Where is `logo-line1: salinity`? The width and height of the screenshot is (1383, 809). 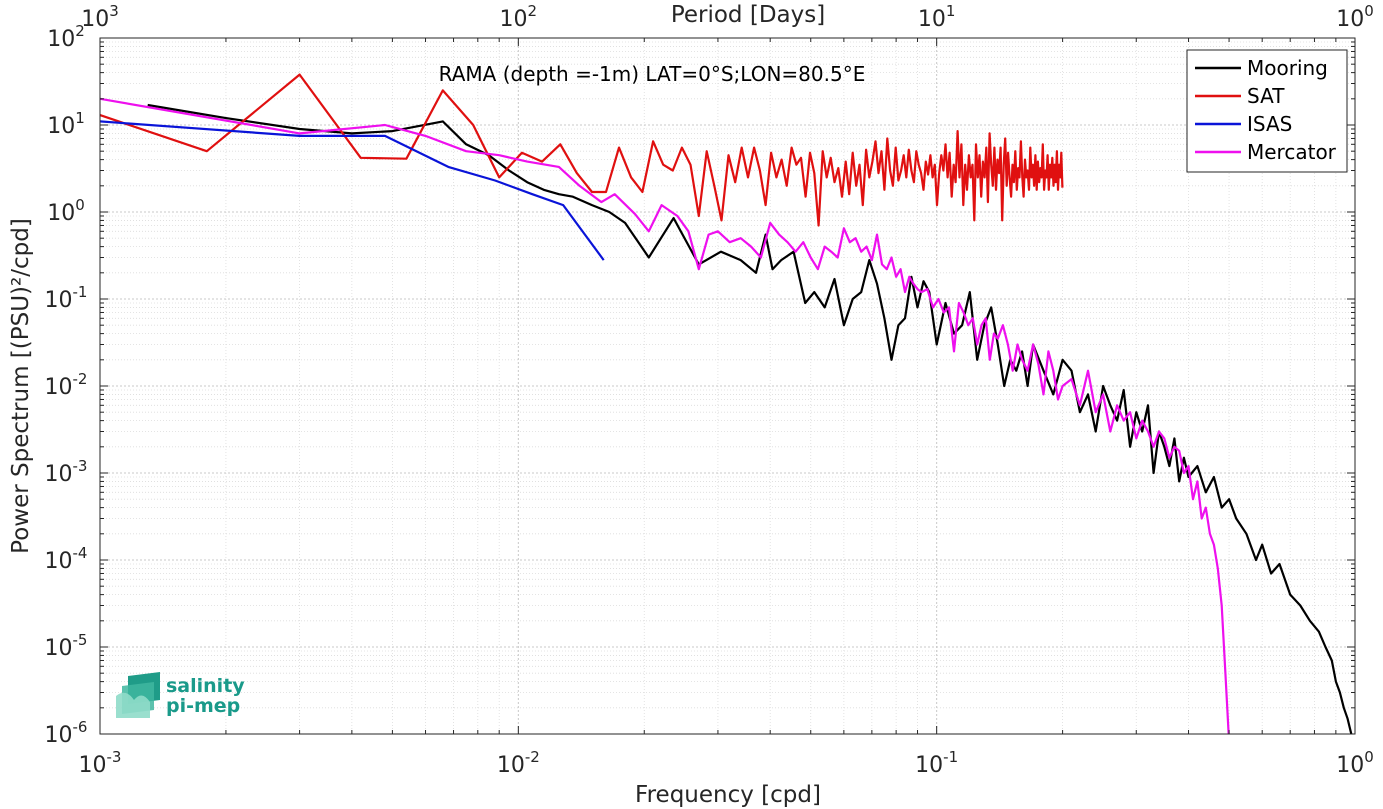 logo-line1: salinity is located at coordinates (205, 686).